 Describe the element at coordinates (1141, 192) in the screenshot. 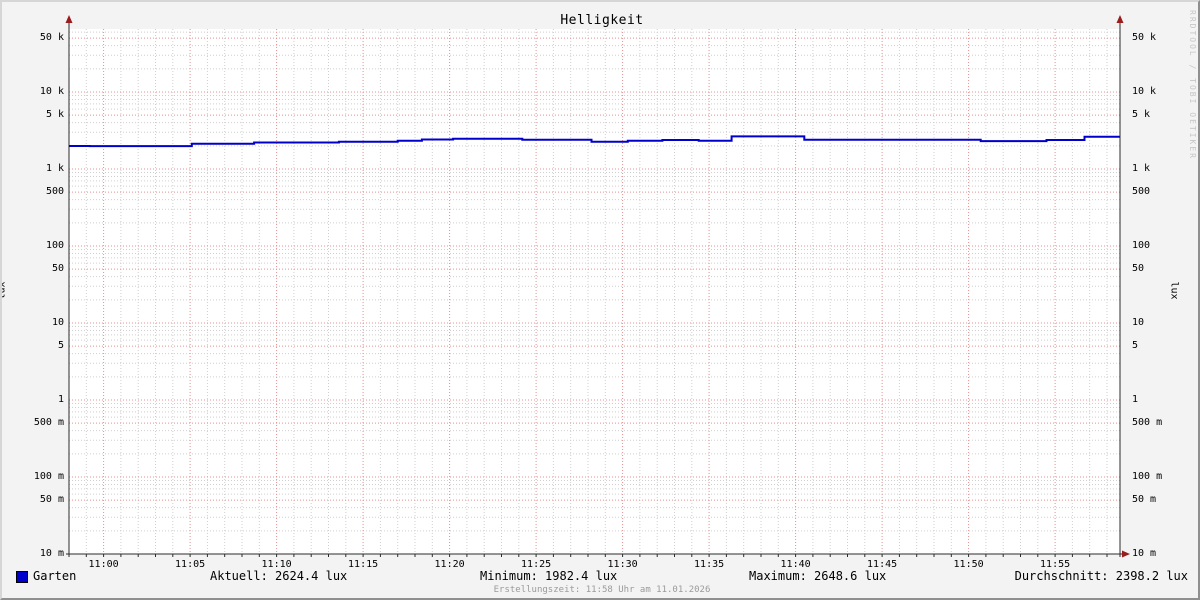

I see `y-tick-label-right: 500` at that location.